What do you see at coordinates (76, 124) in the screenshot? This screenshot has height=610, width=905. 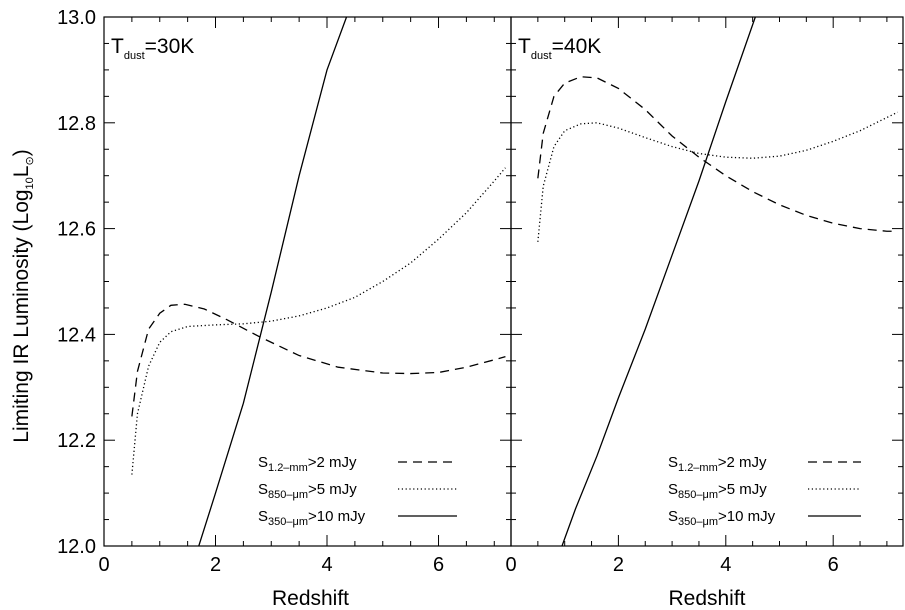 I see `y-tick-label: 12.8` at bounding box center [76, 124].